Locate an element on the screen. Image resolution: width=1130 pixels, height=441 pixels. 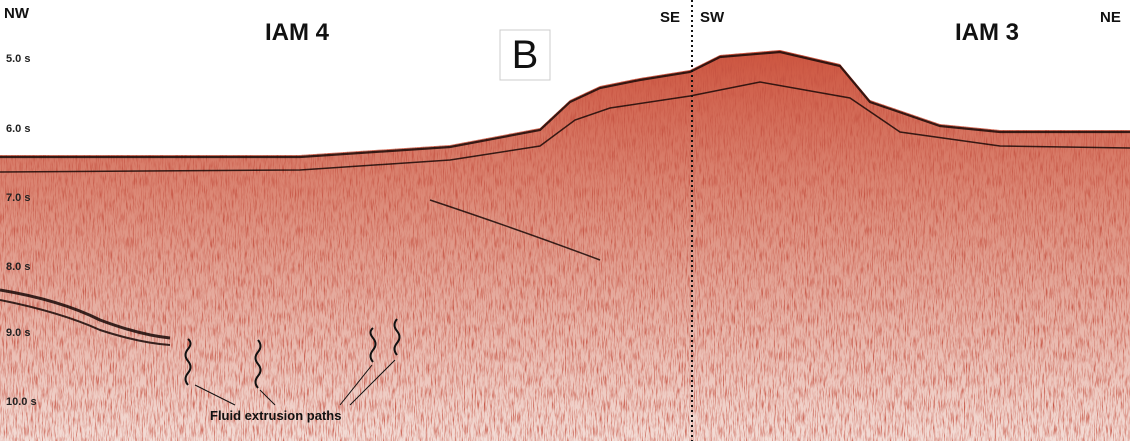
time-label: 6.0 s is located at coordinates (18, 129).